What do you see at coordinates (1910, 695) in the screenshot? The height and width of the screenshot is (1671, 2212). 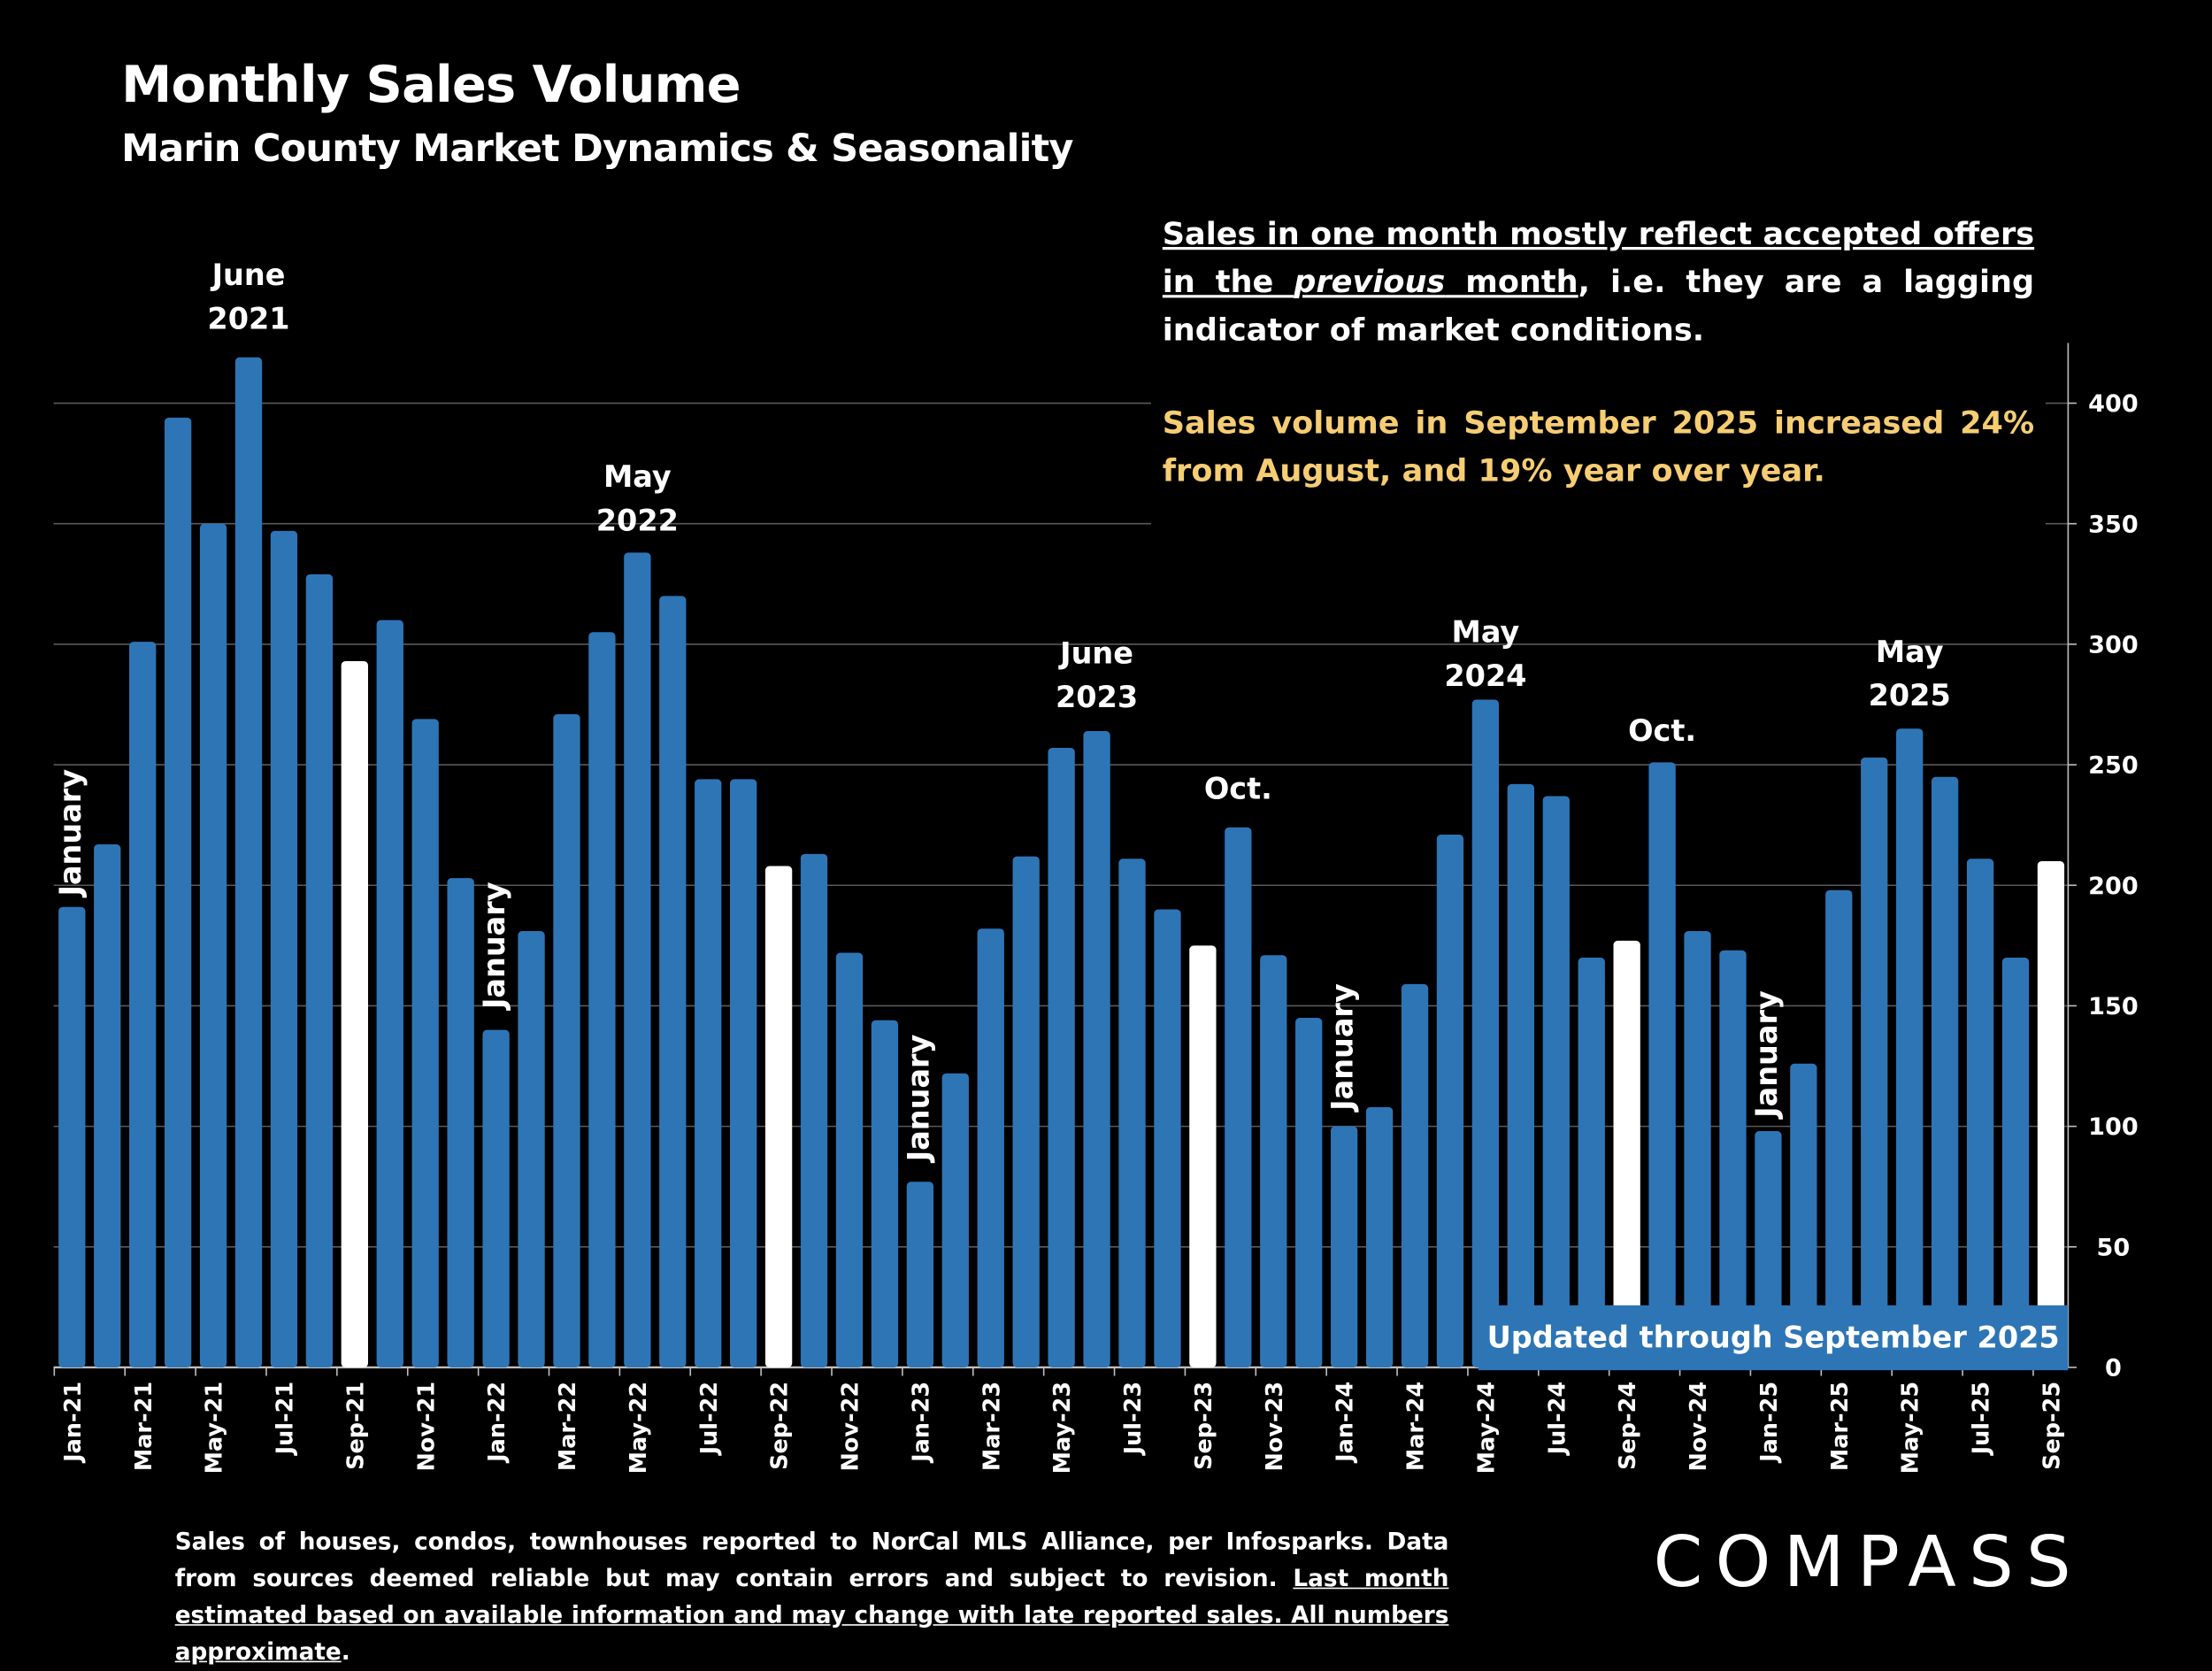 I see `annotation: 2025` at bounding box center [1910, 695].